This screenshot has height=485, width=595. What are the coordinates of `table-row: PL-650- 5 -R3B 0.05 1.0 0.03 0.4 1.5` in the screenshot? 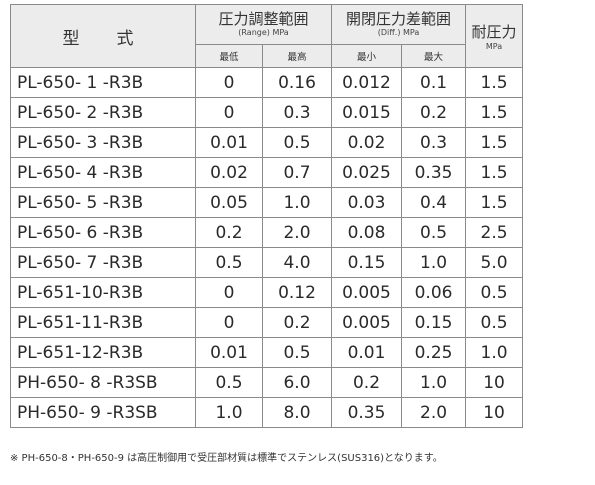 It's located at (267, 202).